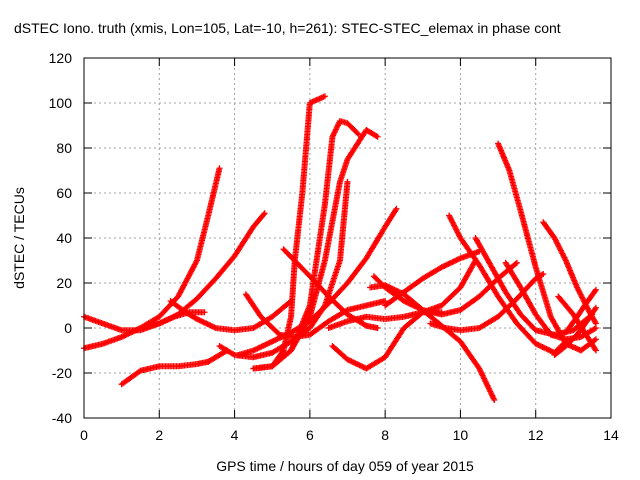 The height and width of the screenshot is (480, 640). I want to click on y-tick-label: 80, so click(64, 148).